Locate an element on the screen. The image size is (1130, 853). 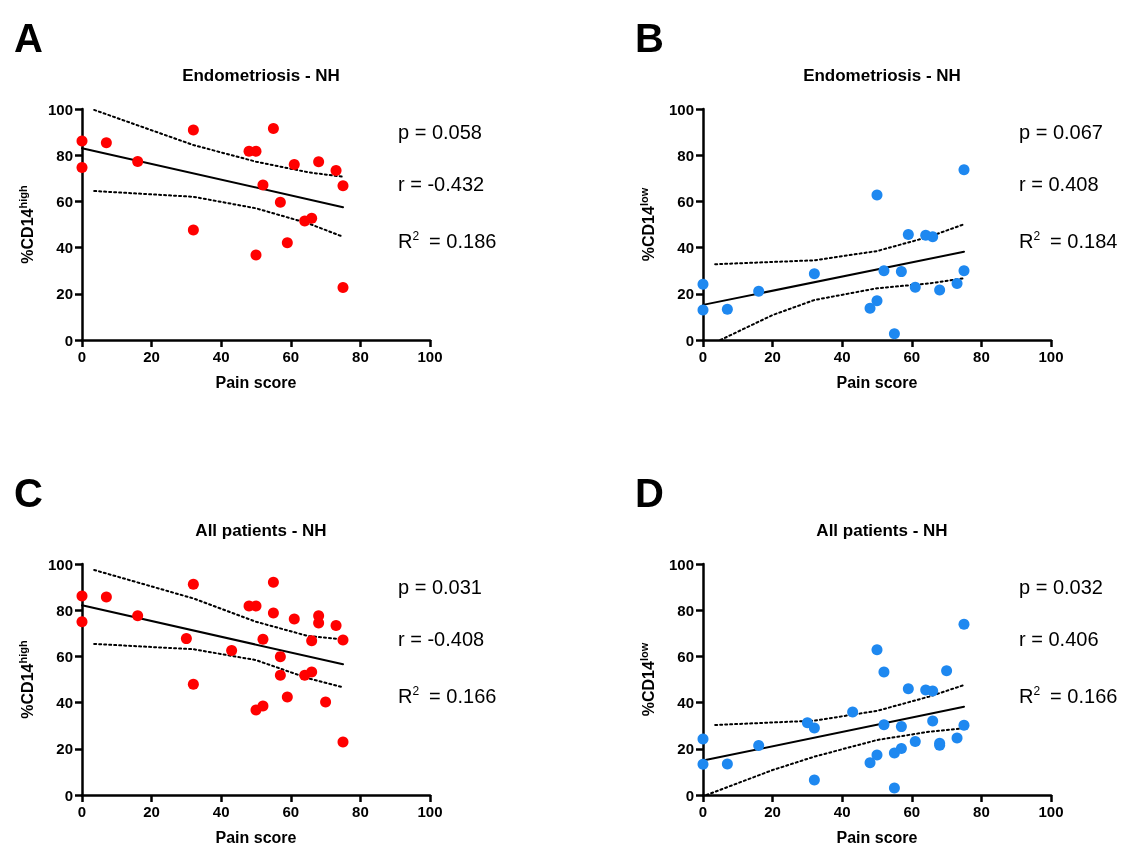
text: A is located at coordinates (28, 38).